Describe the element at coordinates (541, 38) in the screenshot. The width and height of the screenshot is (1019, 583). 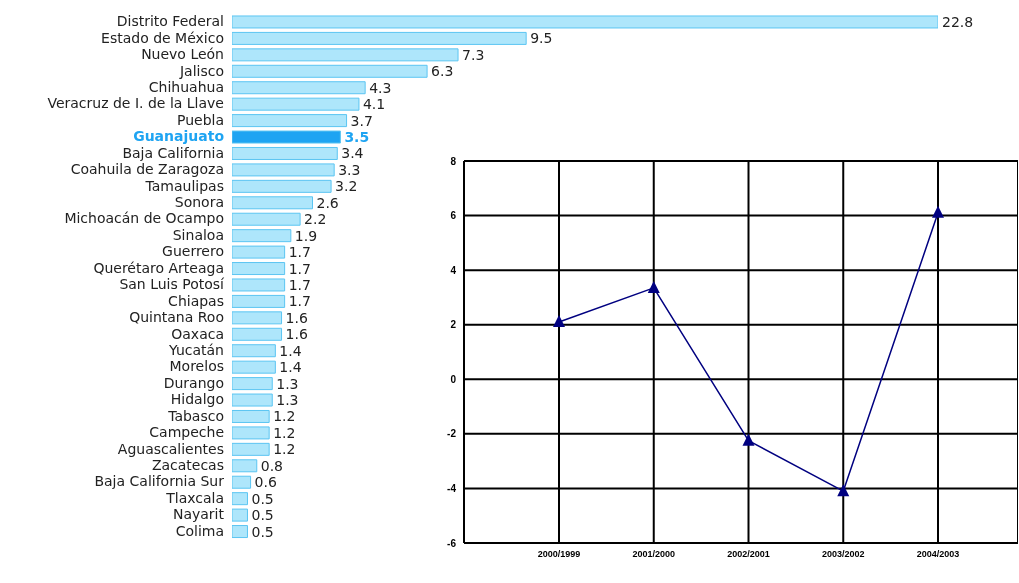
I see `data-label: 9.5` at that location.